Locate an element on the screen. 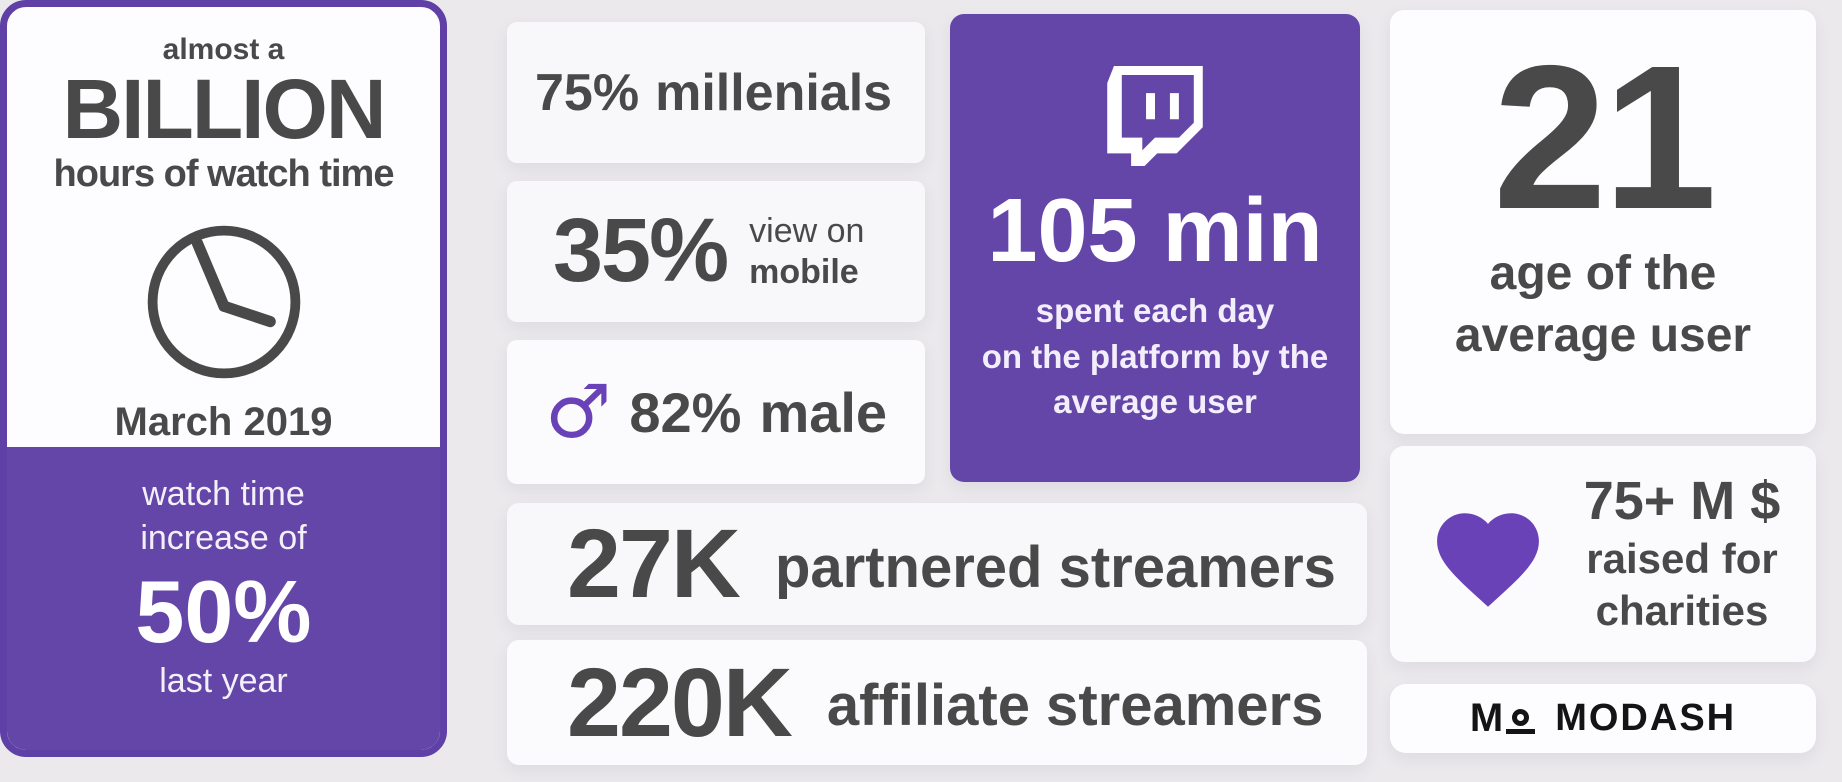 This screenshot has width=1842, height=782. brand-name: MODASH is located at coordinates (1646, 718).